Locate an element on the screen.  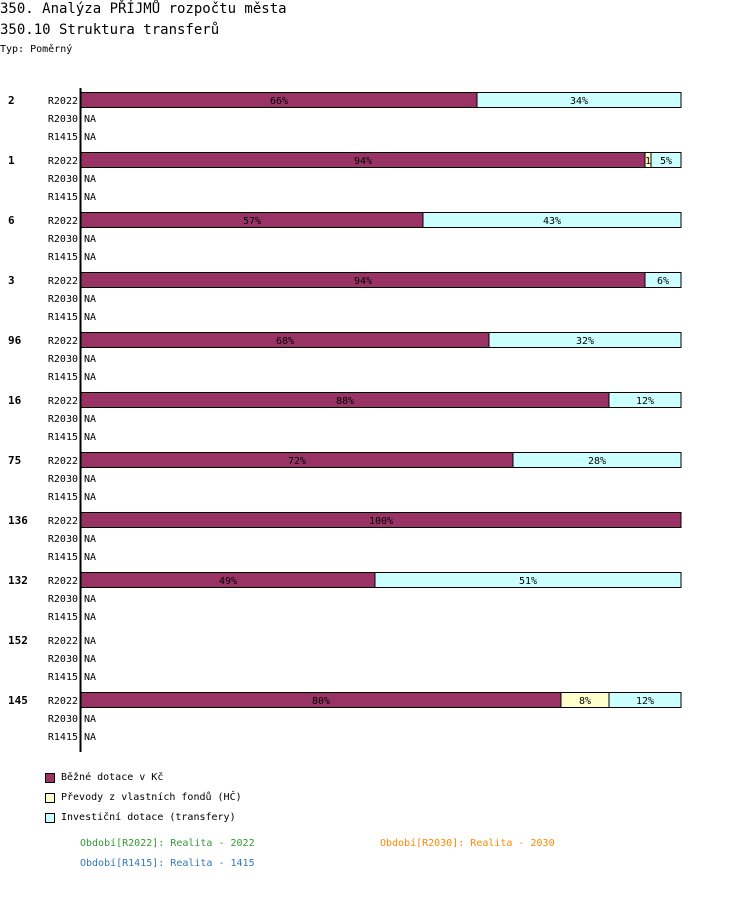
bar-label: 28% is located at coordinates (597, 461).